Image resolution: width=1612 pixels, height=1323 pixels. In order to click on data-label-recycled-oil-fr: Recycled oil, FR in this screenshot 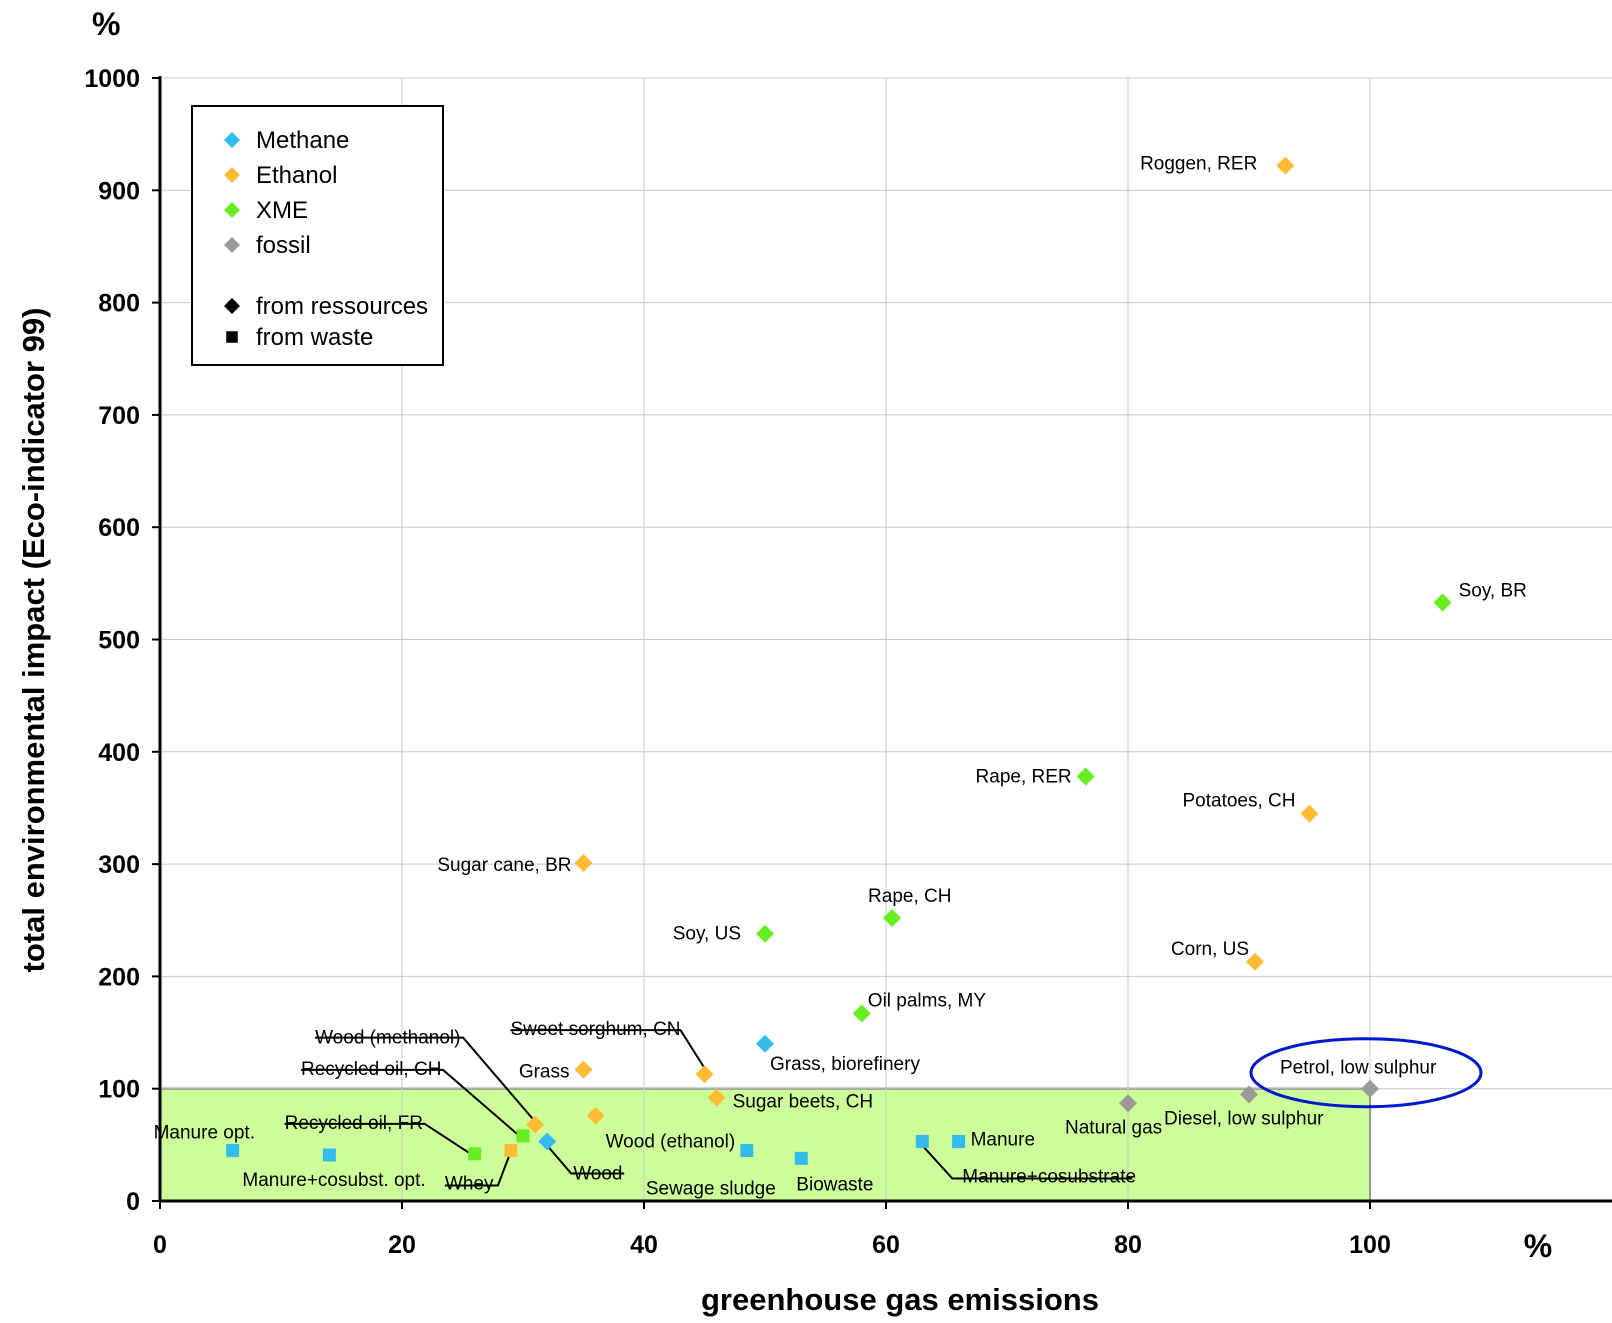, I will do `click(354, 1123)`.